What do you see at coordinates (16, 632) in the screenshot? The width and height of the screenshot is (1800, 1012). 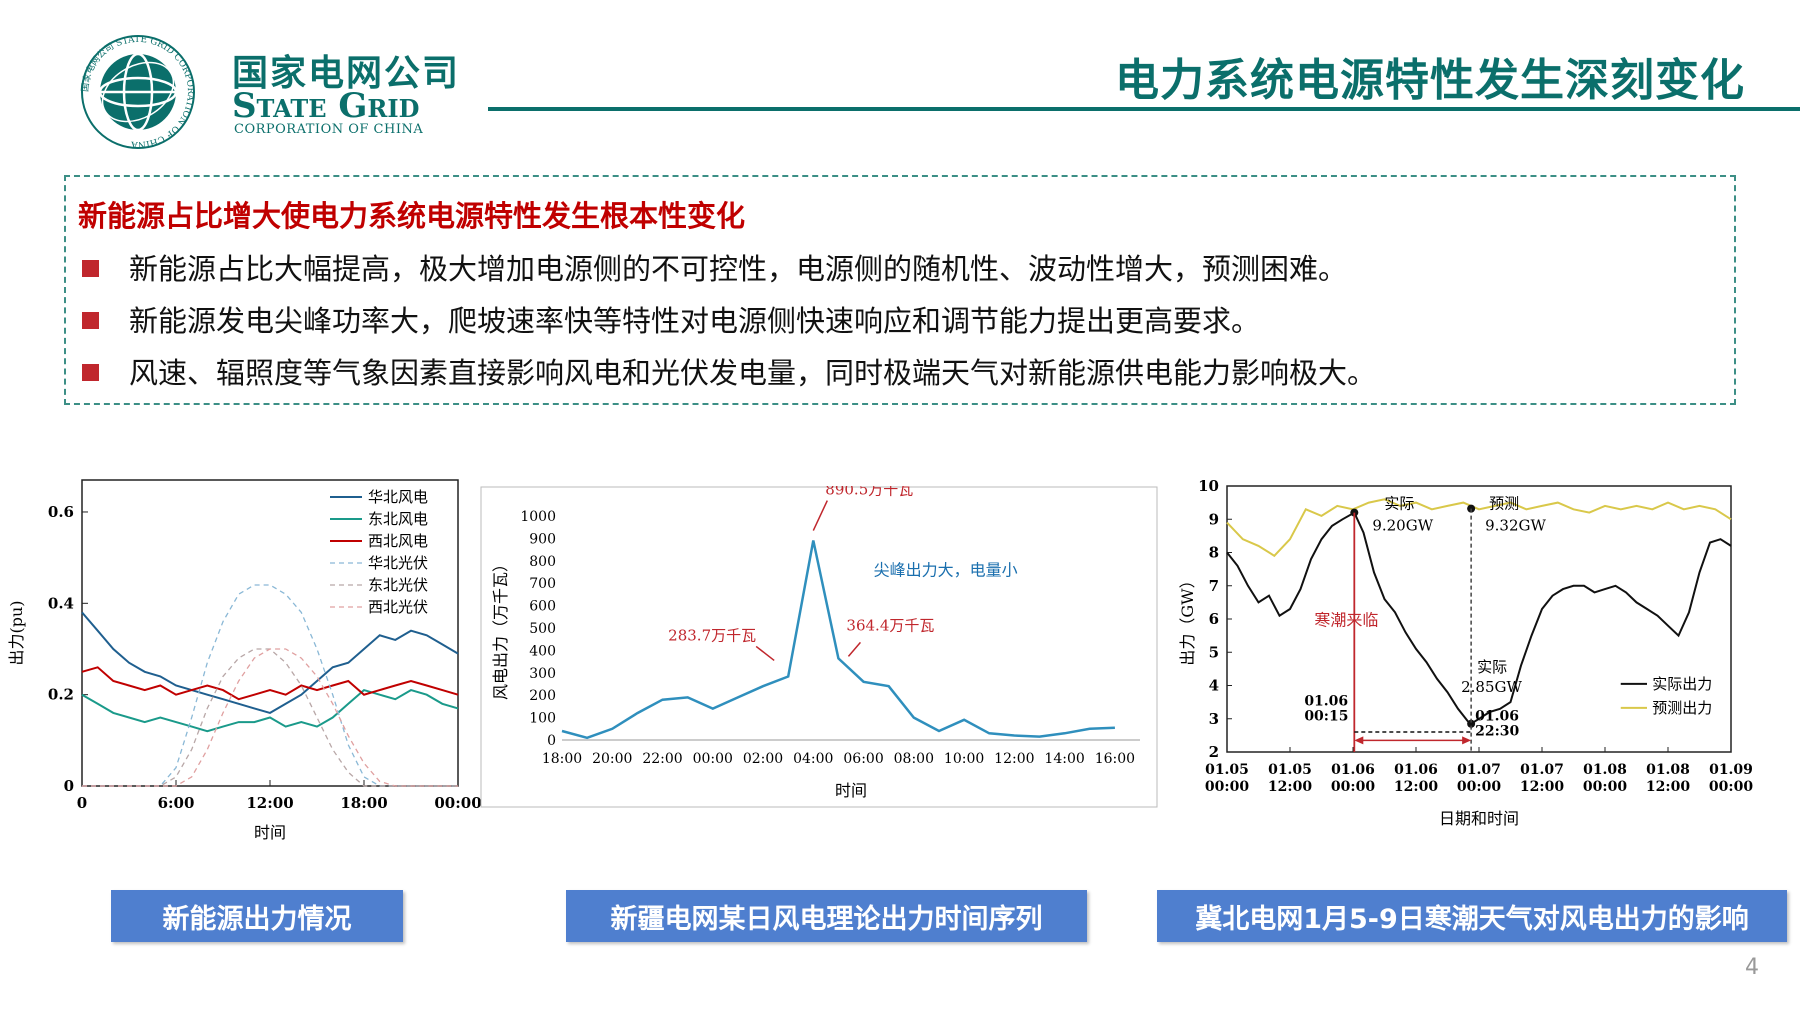 I see `y-axis-label: 出力(pu)` at bounding box center [16, 632].